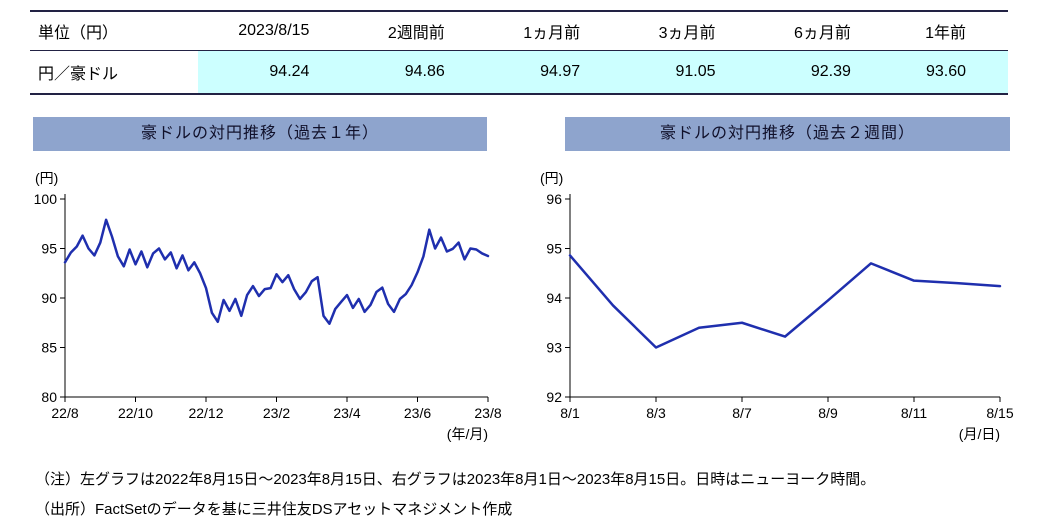  What do you see at coordinates (945, 33) in the screenshot?
I see `col-header-1year: 1年前` at bounding box center [945, 33].